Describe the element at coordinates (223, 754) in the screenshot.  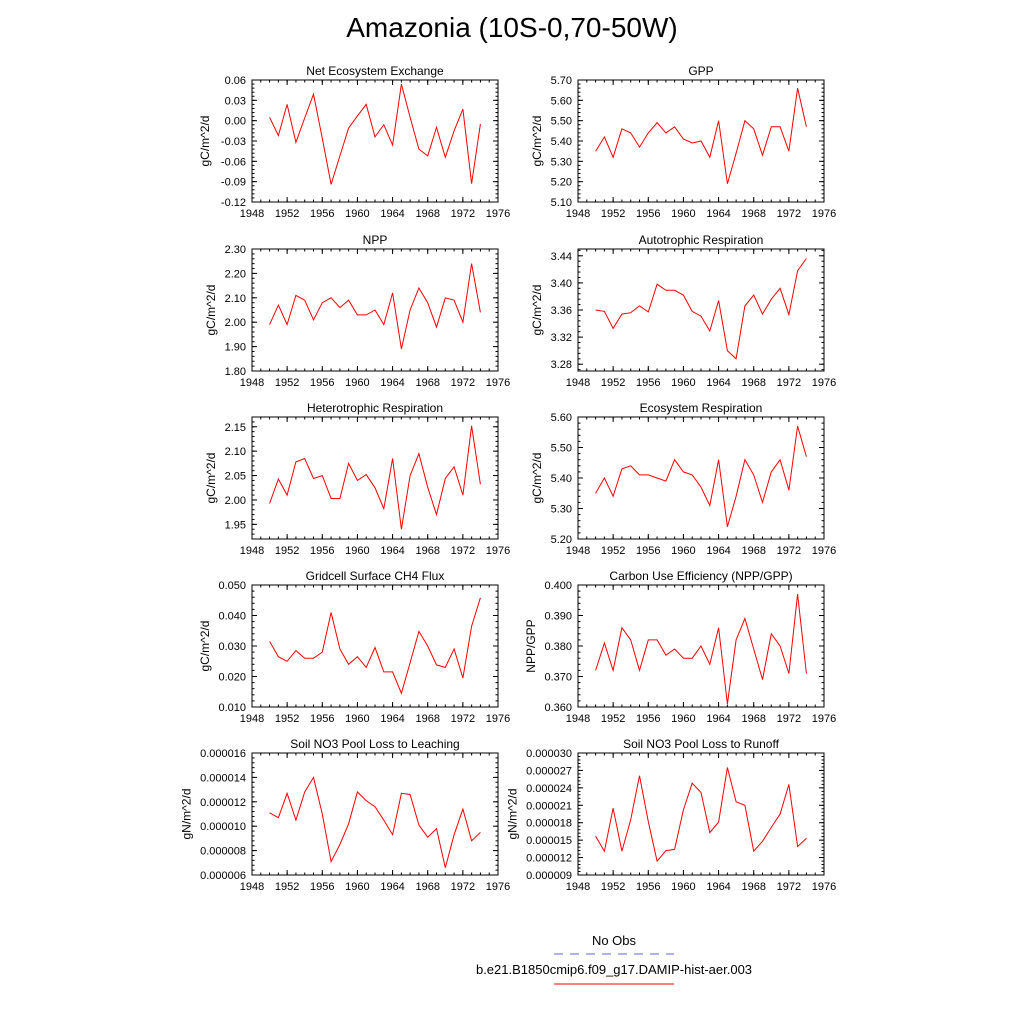
I see `y-tick-label: 0.000016` at that location.